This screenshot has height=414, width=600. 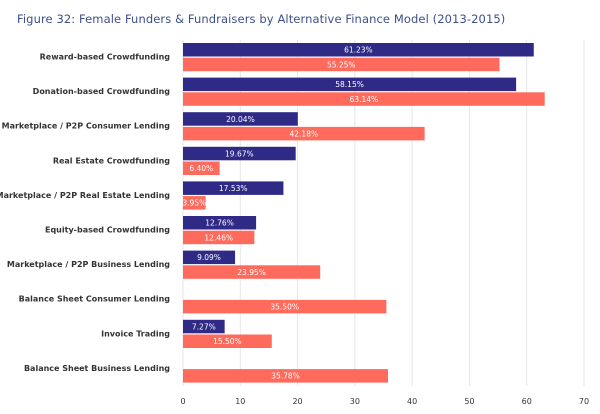 I want to click on data-label: 58.15%, so click(x=349, y=84).